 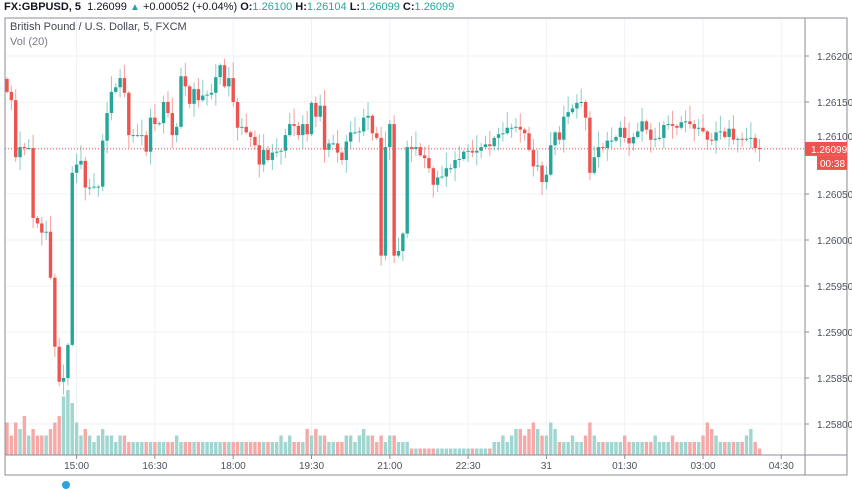 What do you see at coordinates (233, 466) in the screenshot?
I see `time-tick-label: 18:00` at bounding box center [233, 466].